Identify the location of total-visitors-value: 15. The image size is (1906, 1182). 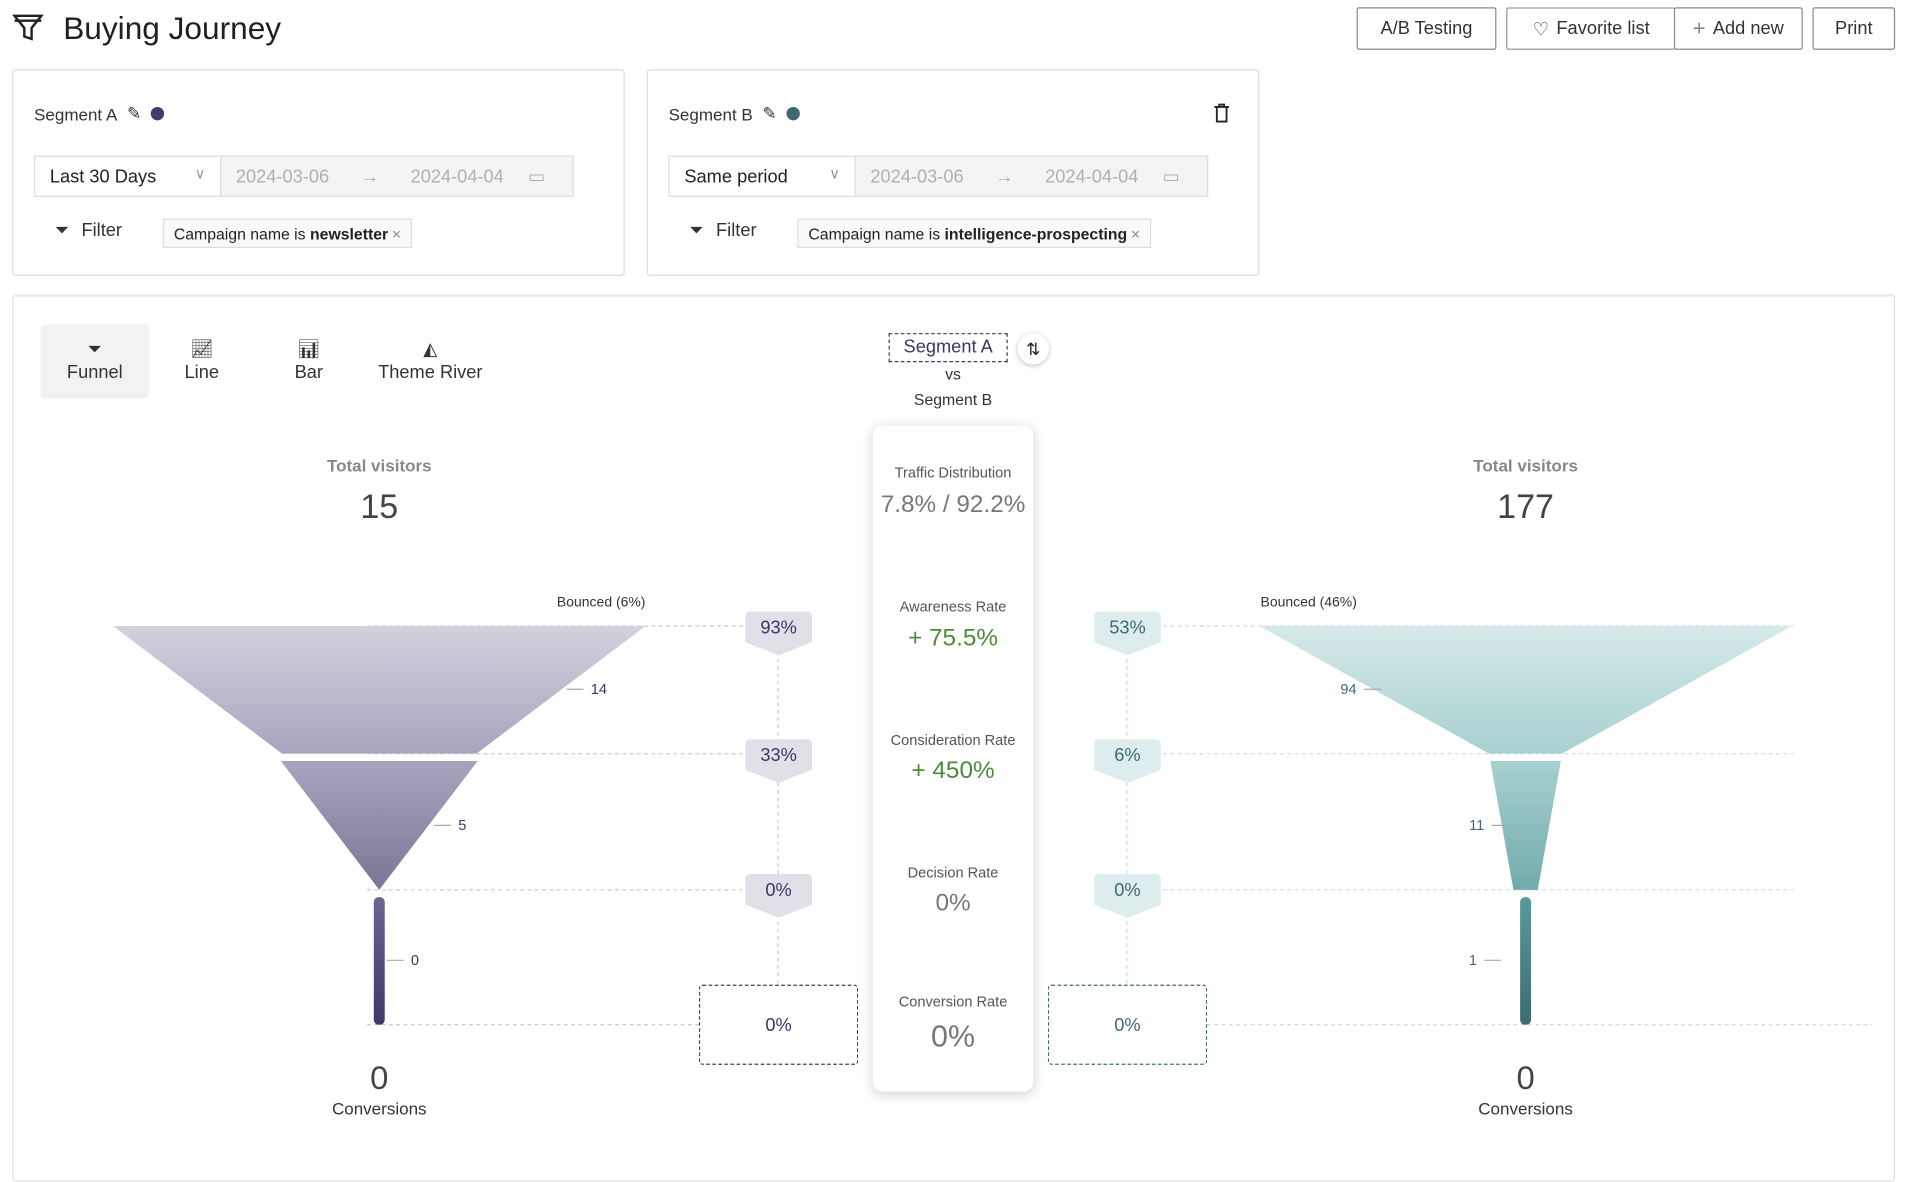
(379, 506).